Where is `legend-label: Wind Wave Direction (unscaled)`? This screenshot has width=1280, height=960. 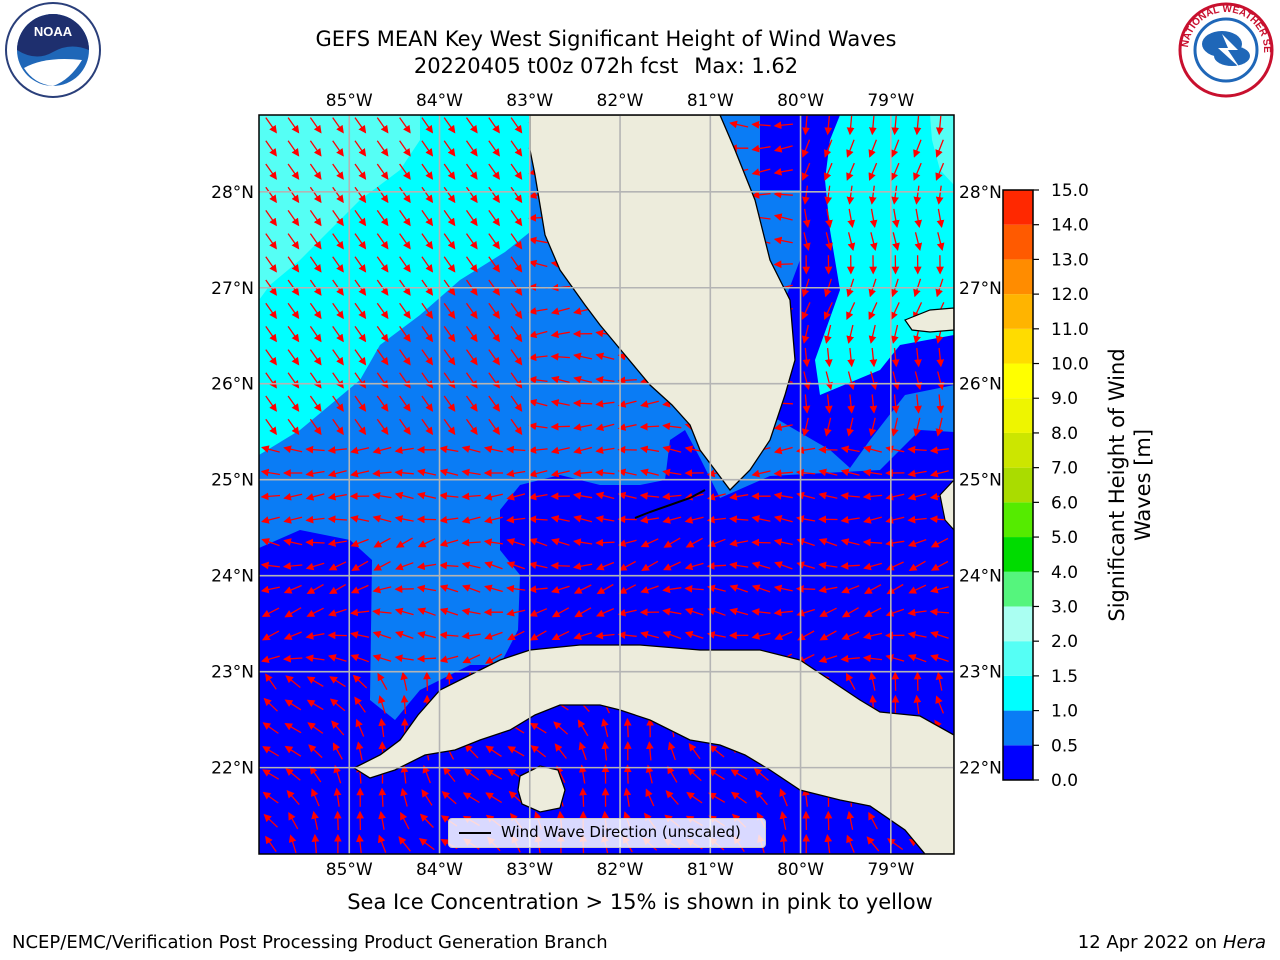
legend-label: Wind Wave Direction (unscaled) is located at coordinates (621, 832).